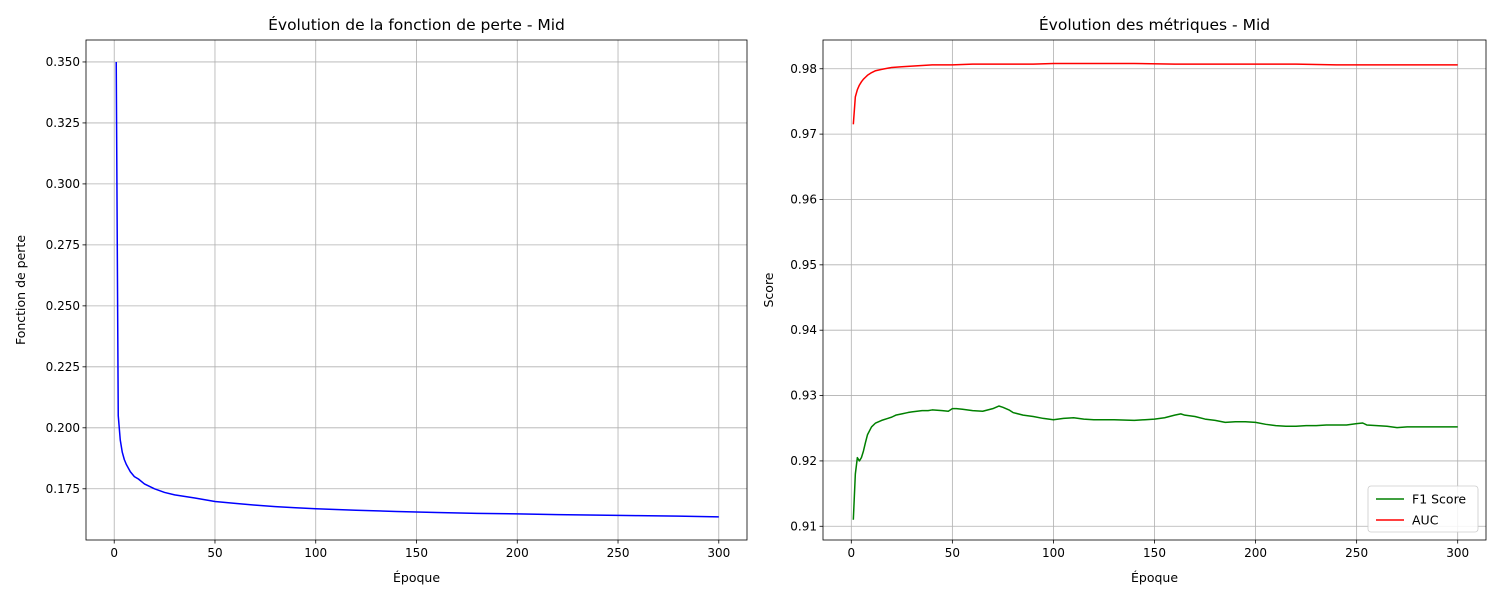 The image size is (1500, 600). I want to click on chart-title: Évolution de la fonction de perte - Mid, so click(416, 24).